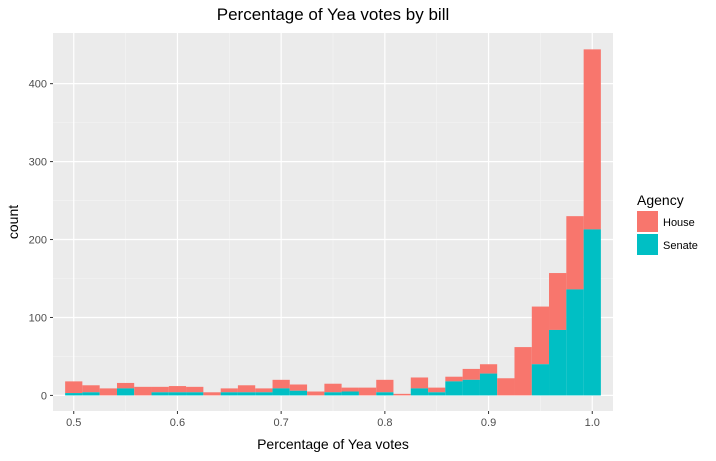 The height and width of the screenshot is (461, 716). I want to click on y-tick-label: 400, so click(38, 85).